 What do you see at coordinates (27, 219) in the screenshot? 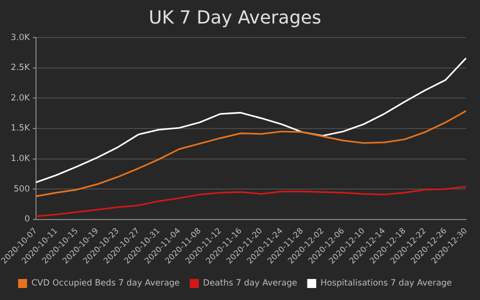
I see `y-tick-label: 0` at bounding box center [27, 219].